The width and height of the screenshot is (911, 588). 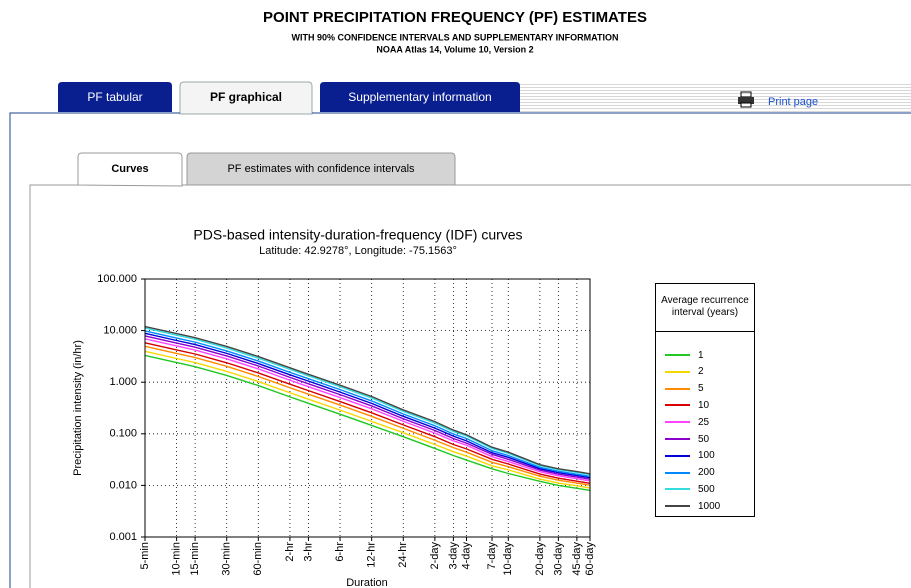 What do you see at coordinates (701, 389) in the screenshot?
I see `legend-label: 5` at bounding box center [701, 389].